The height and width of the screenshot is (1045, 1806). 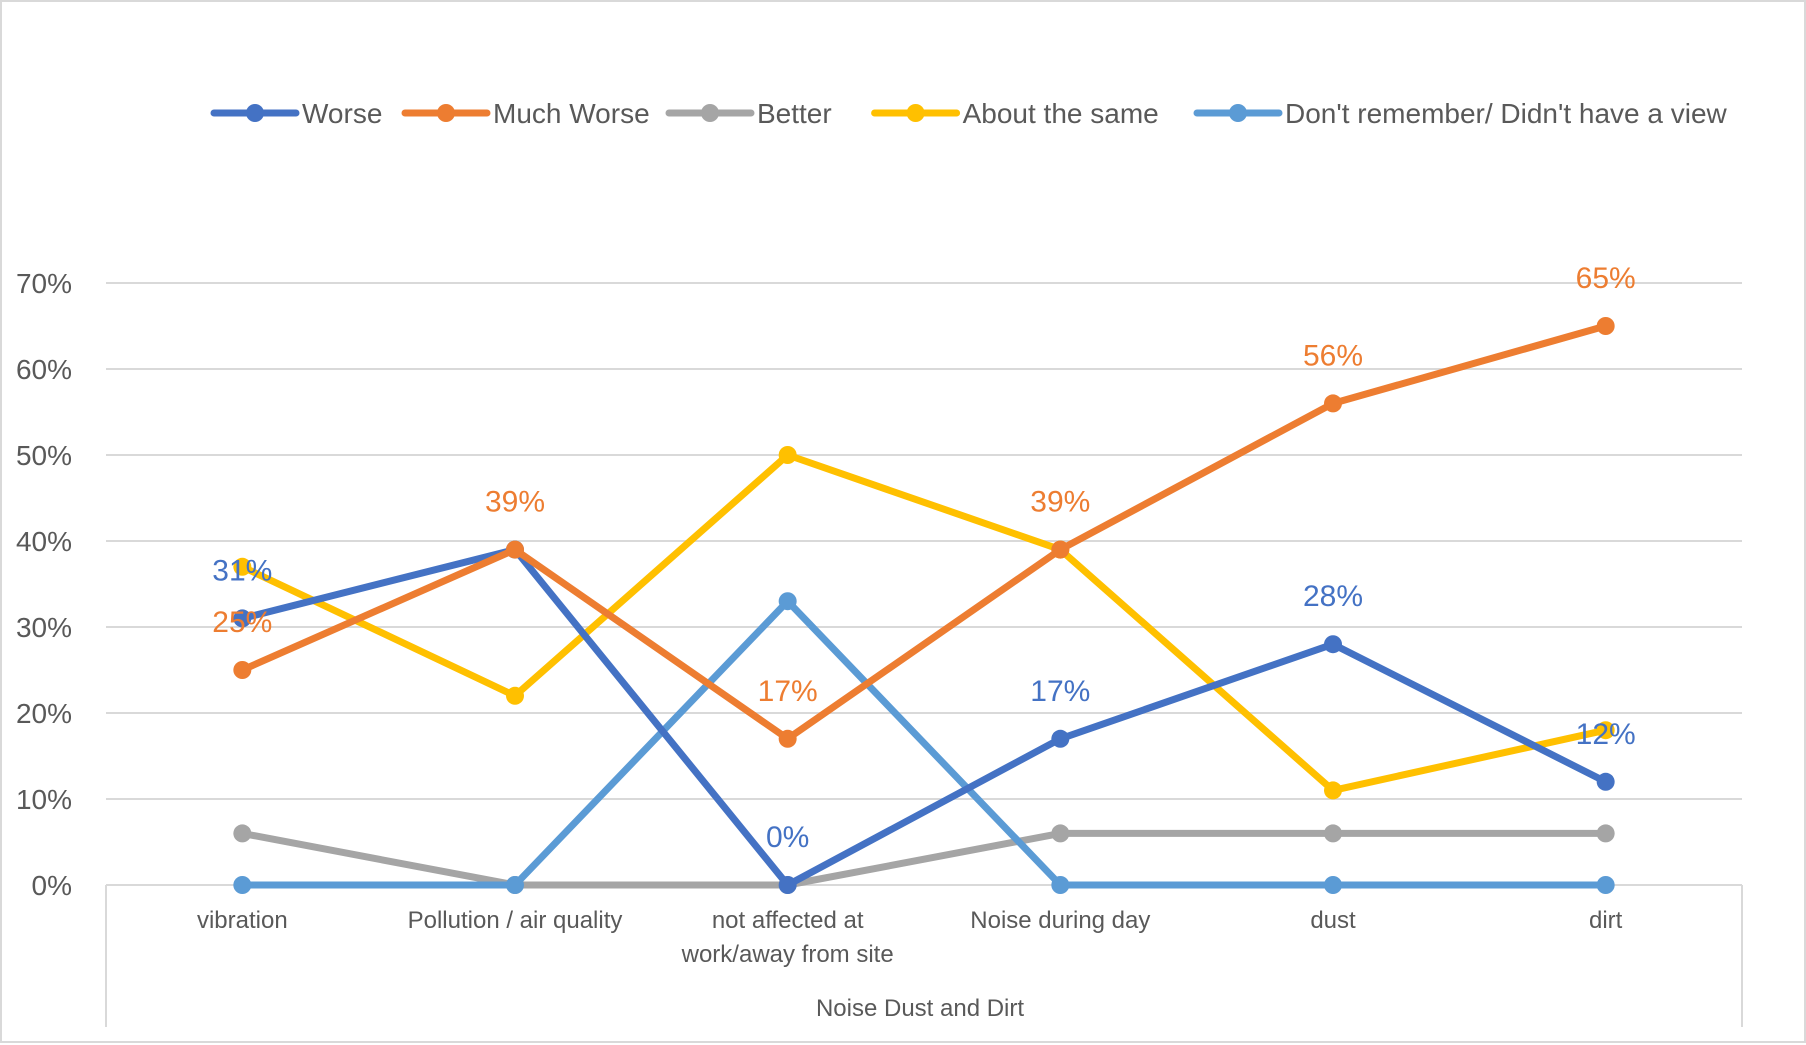 What do you see at coordinates (1333, 596) in the screenshot?
I see `data-label: 28%` at bounding box center [1333, 596].